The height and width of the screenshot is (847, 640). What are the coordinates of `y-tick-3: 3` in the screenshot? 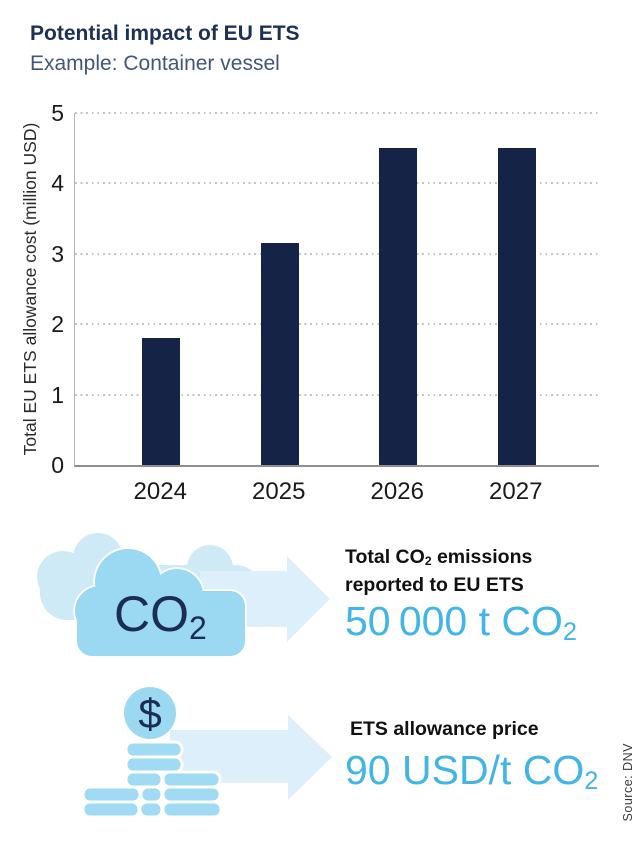 It's located at (57, 253).